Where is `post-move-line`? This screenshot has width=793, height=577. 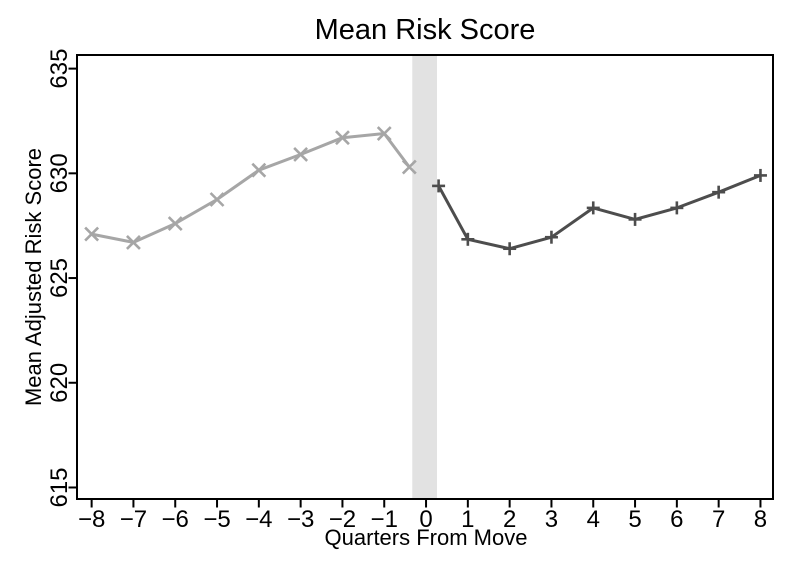 post-move-line is located at coordinates (599, 212).